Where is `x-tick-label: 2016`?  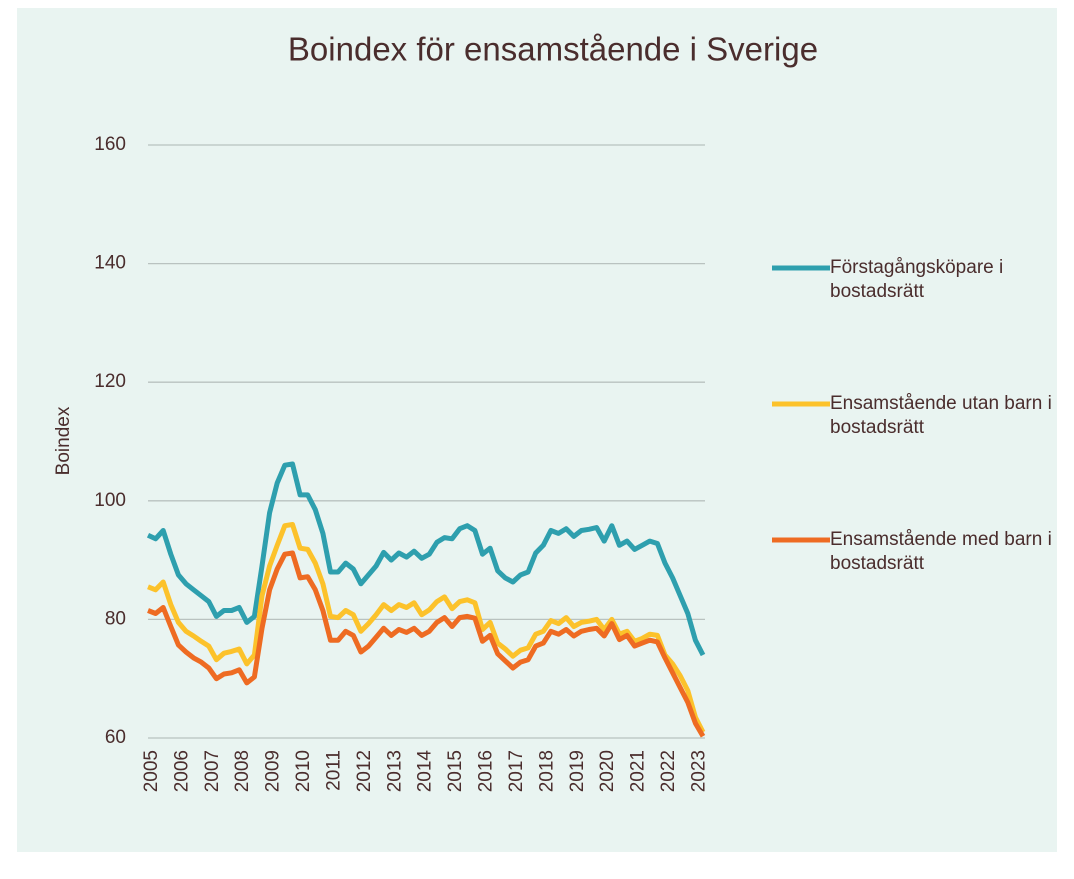
x-tick-label: 2016 is located at coordinates (486, 771).